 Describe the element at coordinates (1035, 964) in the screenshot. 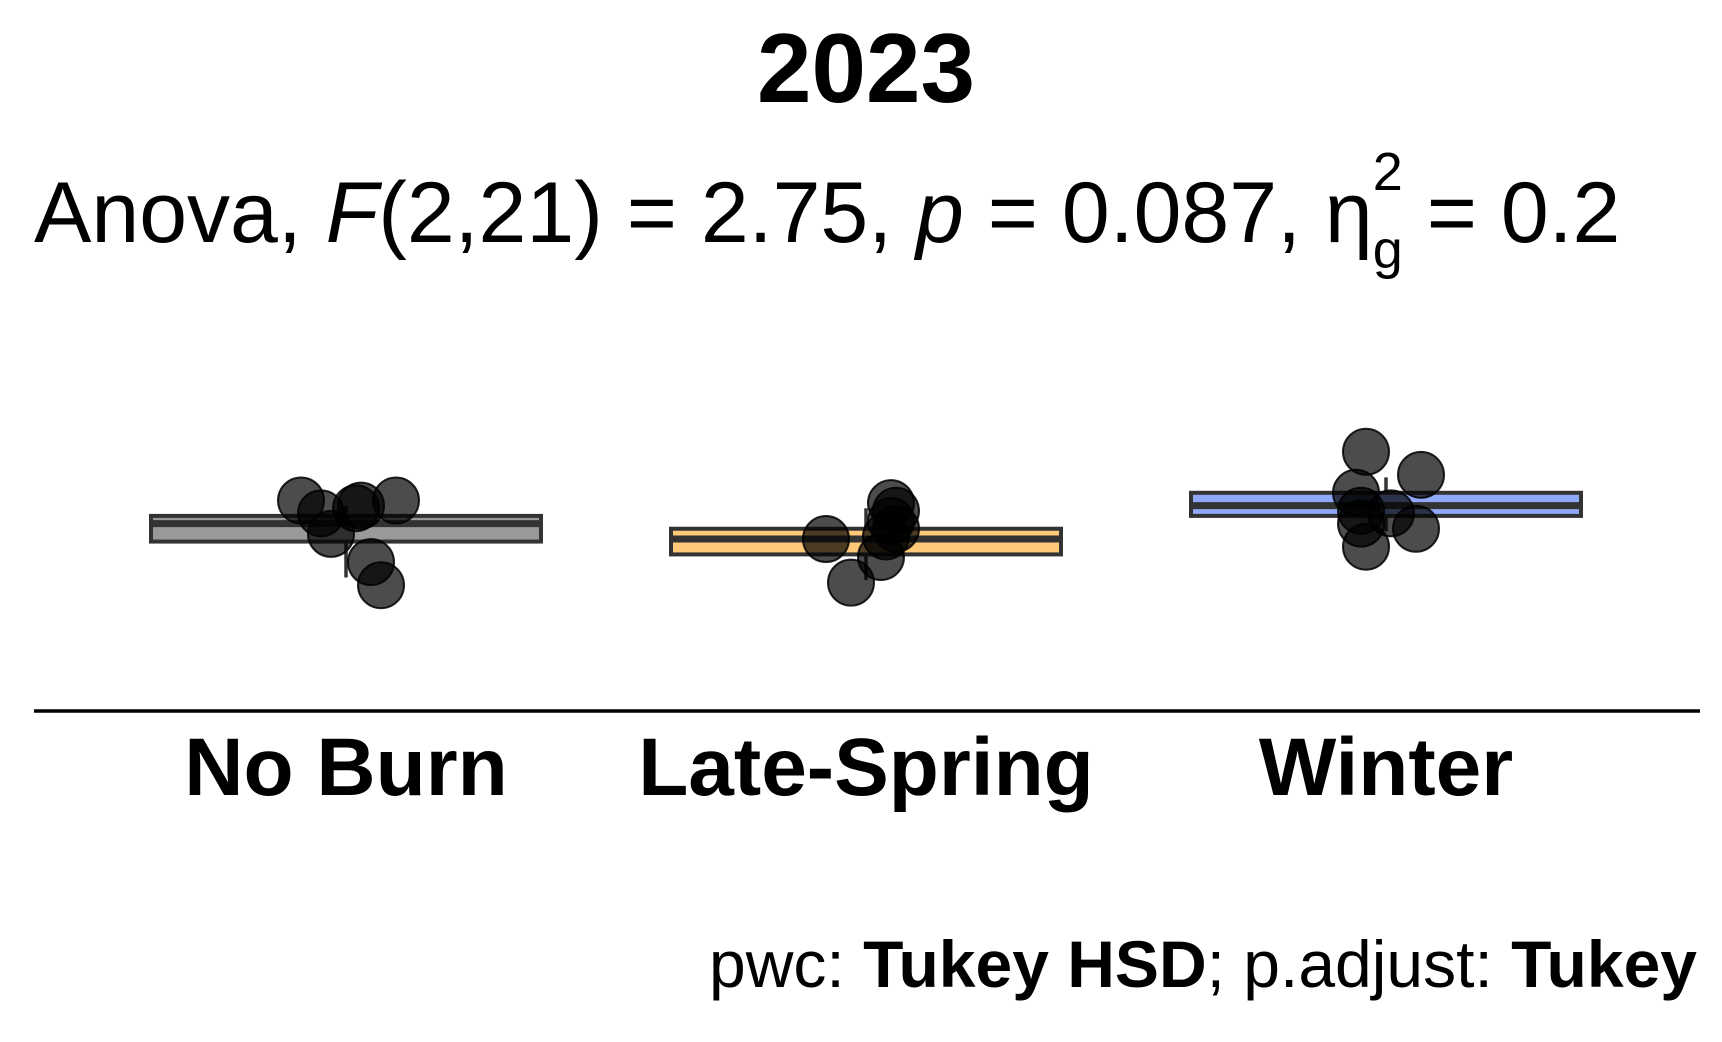

I see `caption-pwc-method: Tukey HSD` at that location.